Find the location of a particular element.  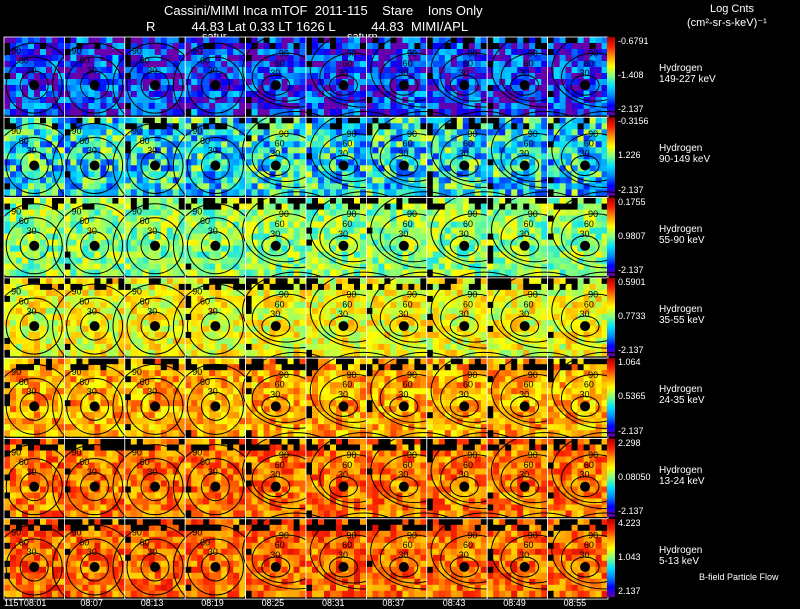

contour-label-30: 30 is located at coordinates (32, 311).